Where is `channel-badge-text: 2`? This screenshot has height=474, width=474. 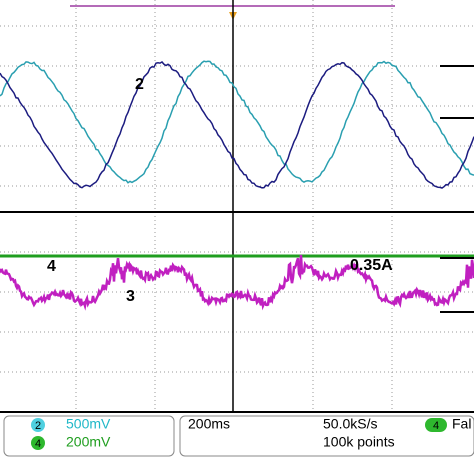
channel-badge-text: 2 is located at coordinates (38, 426).